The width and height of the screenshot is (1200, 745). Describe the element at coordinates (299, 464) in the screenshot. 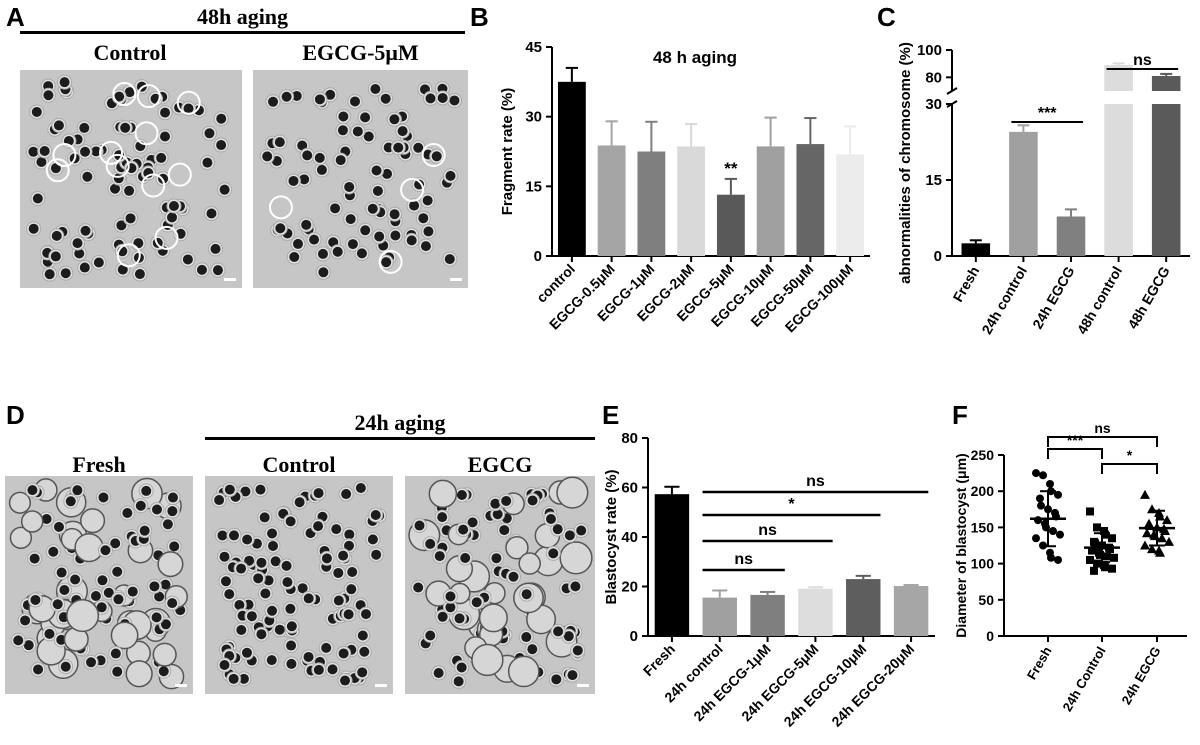

I see `panel-d-label-control: Control` at that location.